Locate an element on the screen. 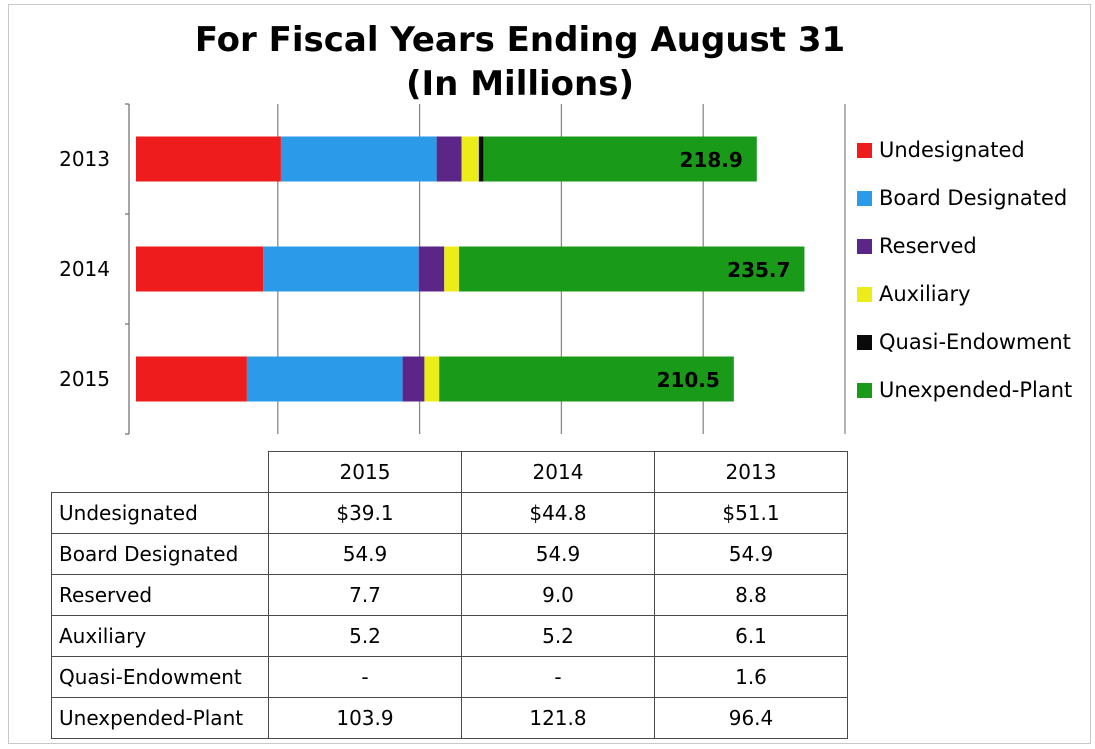 This screenshot has width=1095, height=749. table-header-row: 2015 2014 2013 is located at coordinates (449, 472).